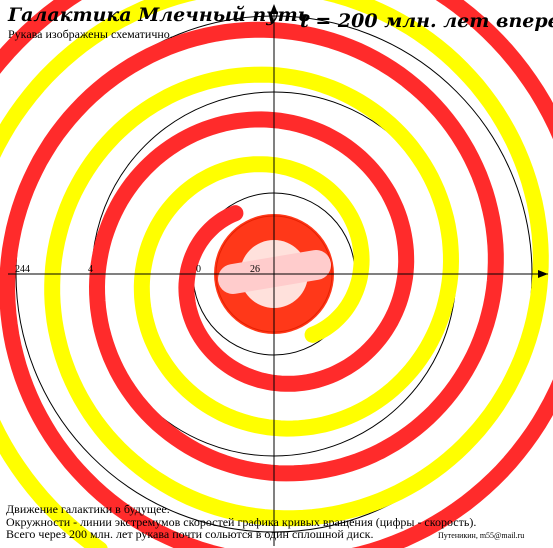  What do you see at coordinates (22, 269) in the screenshot?
I see `speed-label-244: 244` at bounding box center [22, 269].